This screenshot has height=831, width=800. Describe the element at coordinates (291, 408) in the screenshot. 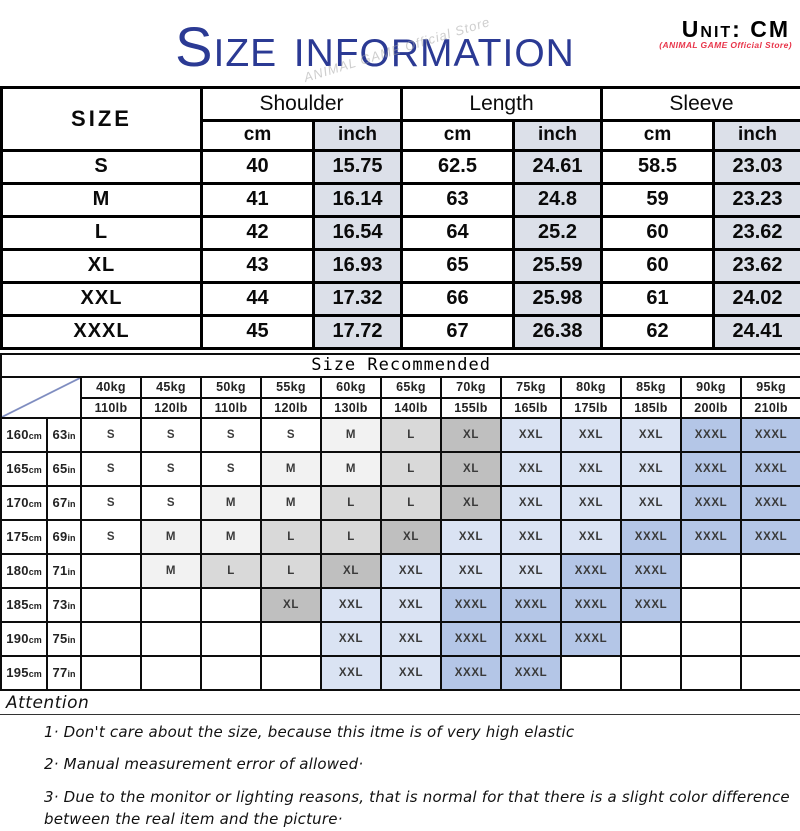

I see `weight-lb-header: 120lb` at that location.